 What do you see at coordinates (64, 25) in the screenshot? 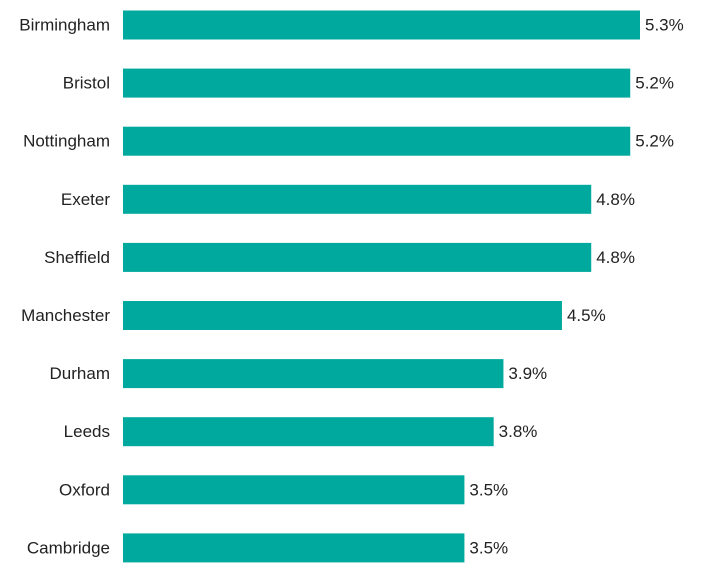
I see `category-label: Birmingham` at bounding box center [64, 25].